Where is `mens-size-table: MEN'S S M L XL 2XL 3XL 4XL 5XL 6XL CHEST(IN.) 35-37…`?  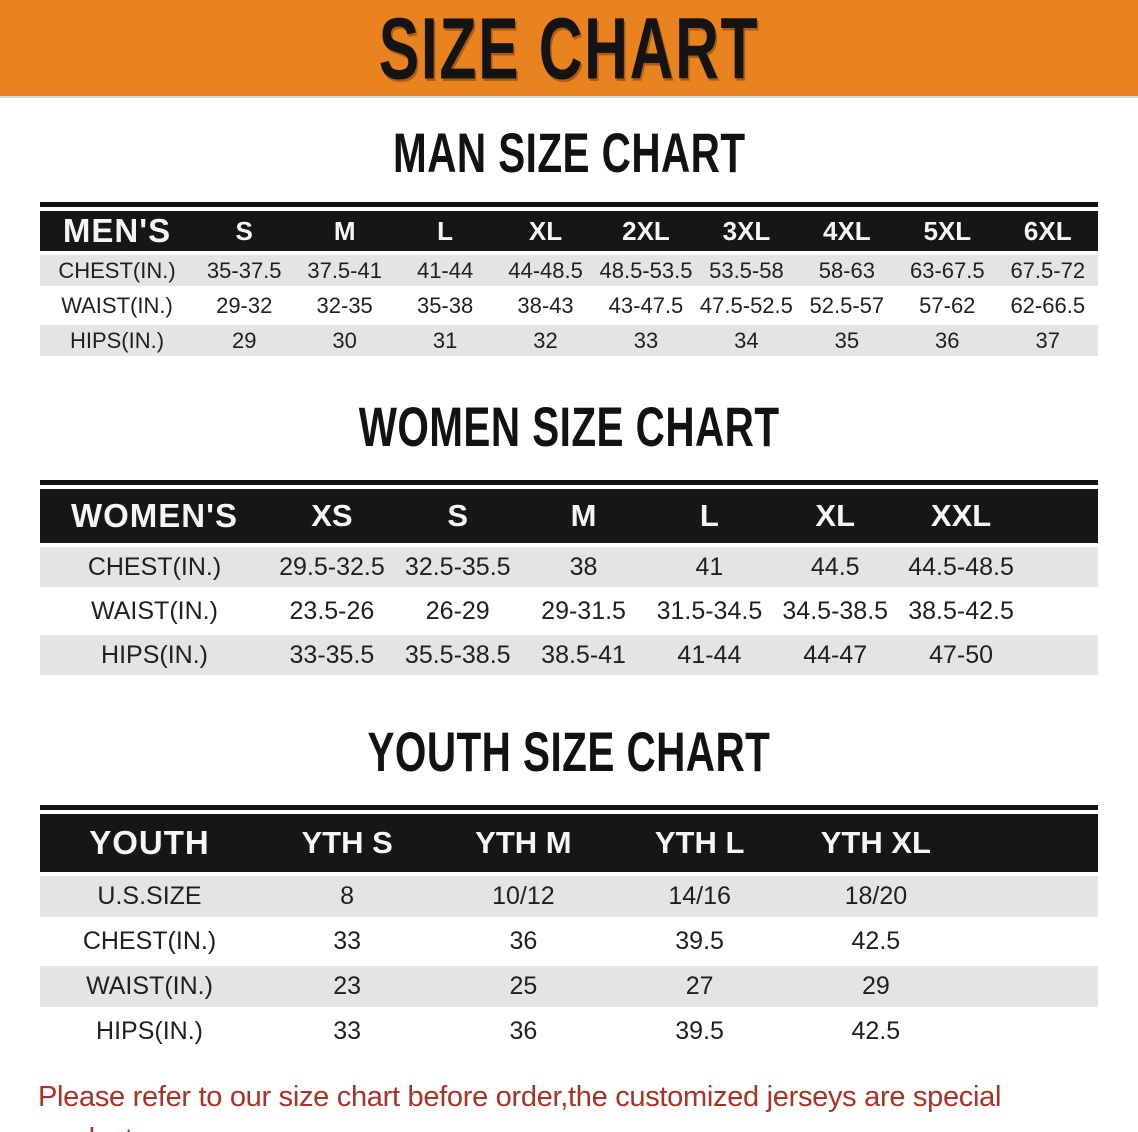 mens-size-table: MEN'S S M L XL 2XL 3XL 4XL 5XL 6XL CHEST(IN.) 35-37… is located at coordinates (569, 281).